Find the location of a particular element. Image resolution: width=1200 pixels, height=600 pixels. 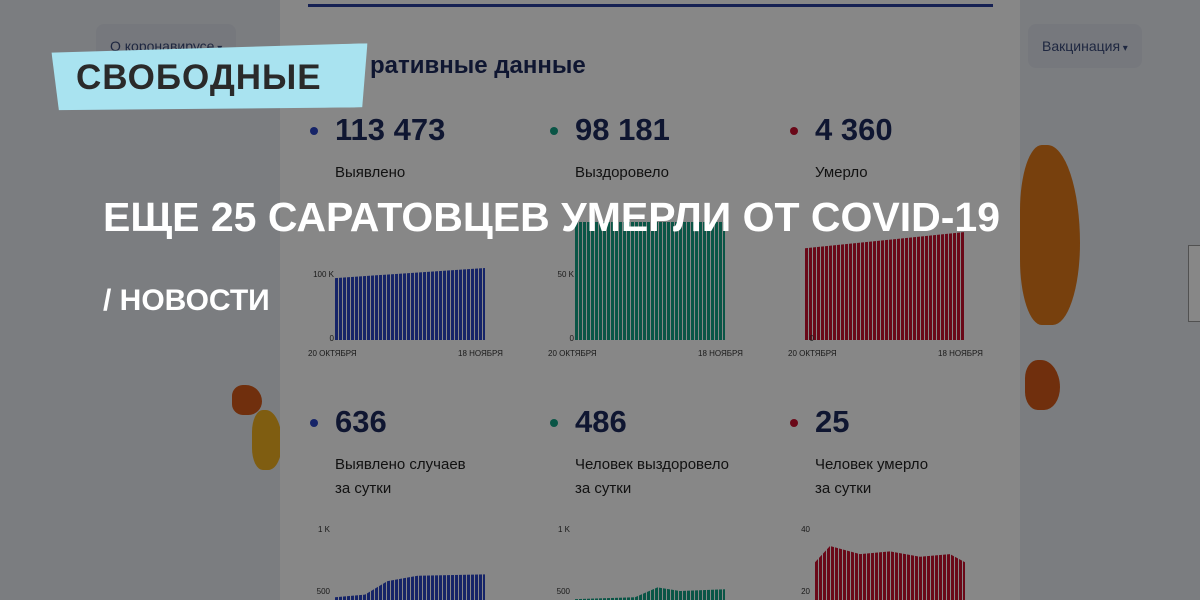

y-tick-label: 40 is located at coordinates (805, 529).